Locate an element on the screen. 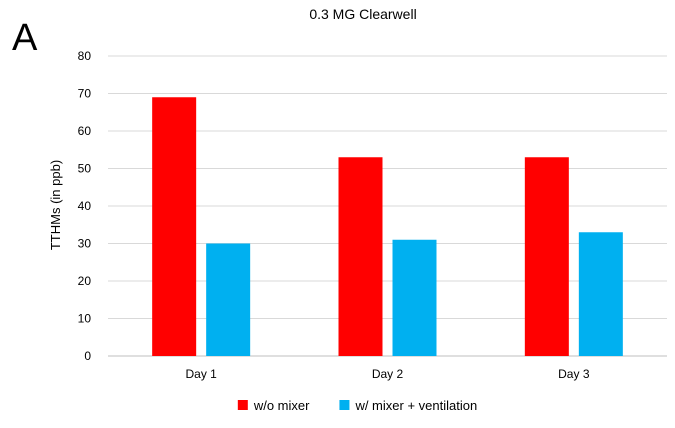 This screenshot has width=675, height=428. y-tick-label: 70 is located at coordinates (85, 94).